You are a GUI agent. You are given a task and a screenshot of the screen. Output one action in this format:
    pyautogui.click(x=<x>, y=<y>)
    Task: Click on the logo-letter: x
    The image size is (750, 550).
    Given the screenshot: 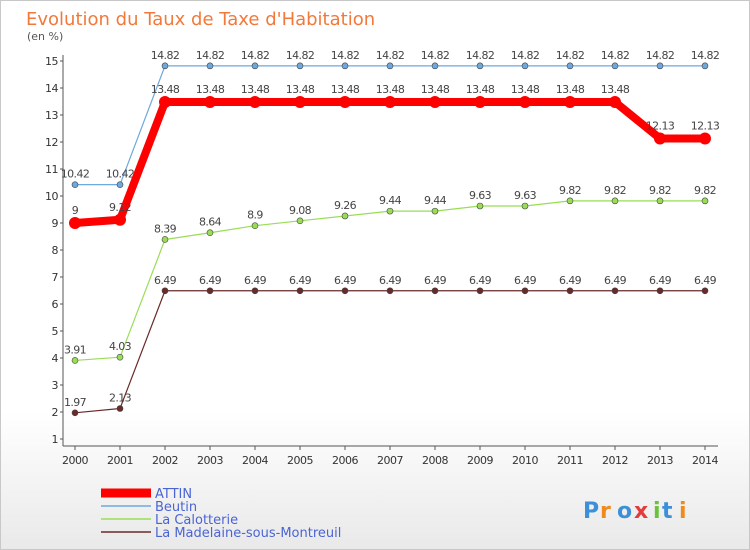 What is the action you would take?
    pyautogui.click(x=641, y=511)
    